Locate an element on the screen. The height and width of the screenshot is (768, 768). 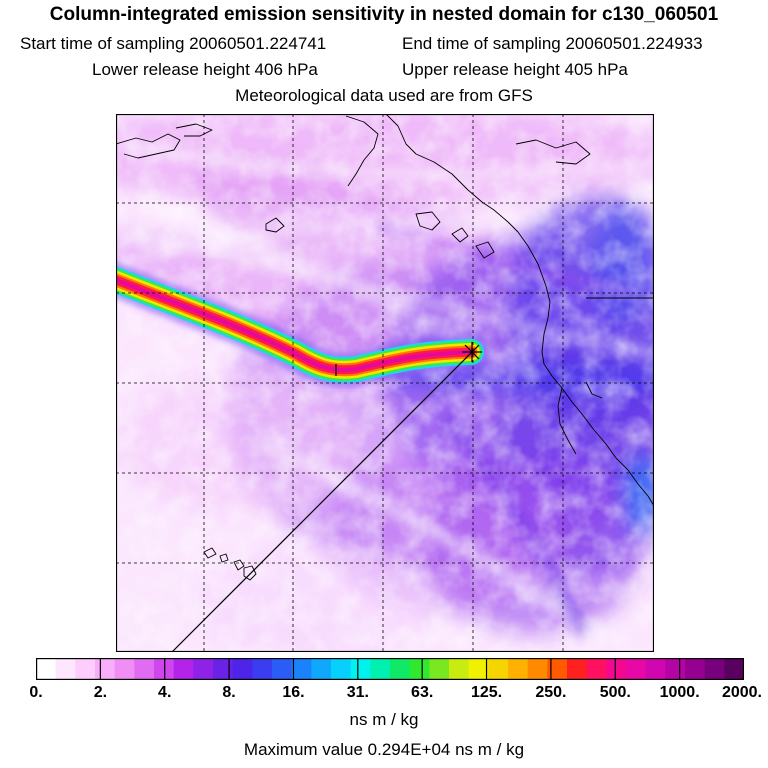
sampling-end: End time of sampling 20060501.224933 is located at coordinates (552, 43).